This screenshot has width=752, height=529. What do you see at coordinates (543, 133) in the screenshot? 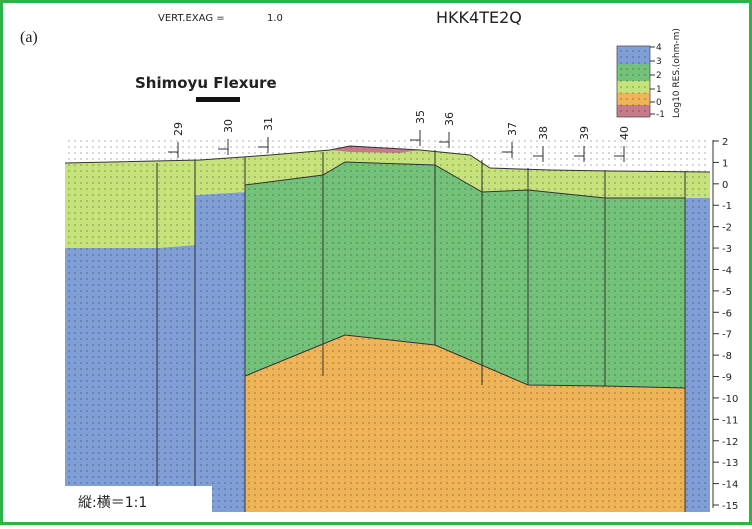
I see `station-label: 38` at bounding box center [543, 133].